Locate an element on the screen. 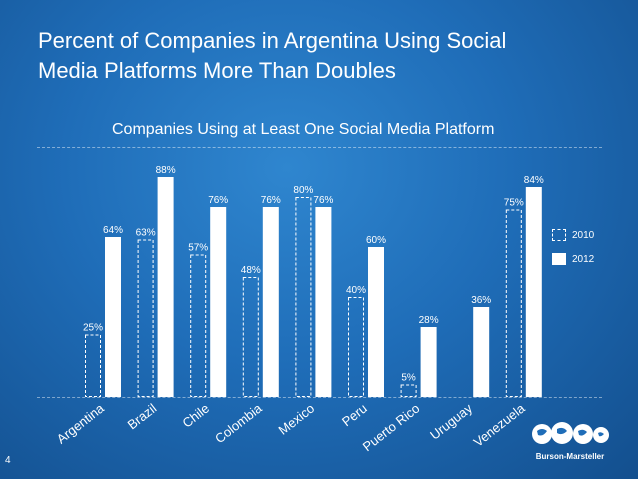 This screenshot has width=638, height=479. bar-2012-chile is located at coordinates (218, 302).